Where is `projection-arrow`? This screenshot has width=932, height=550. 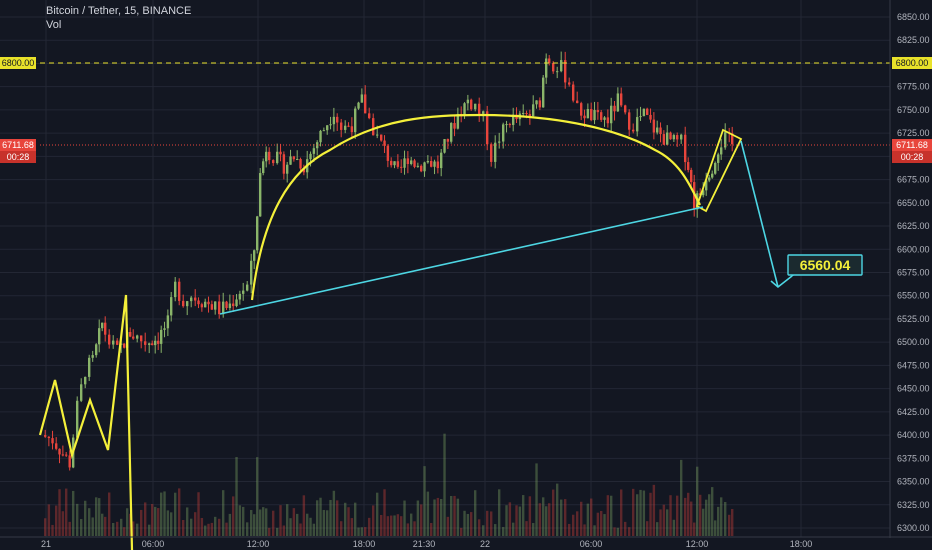 projection-arrow is located at coordinates (759, 214).